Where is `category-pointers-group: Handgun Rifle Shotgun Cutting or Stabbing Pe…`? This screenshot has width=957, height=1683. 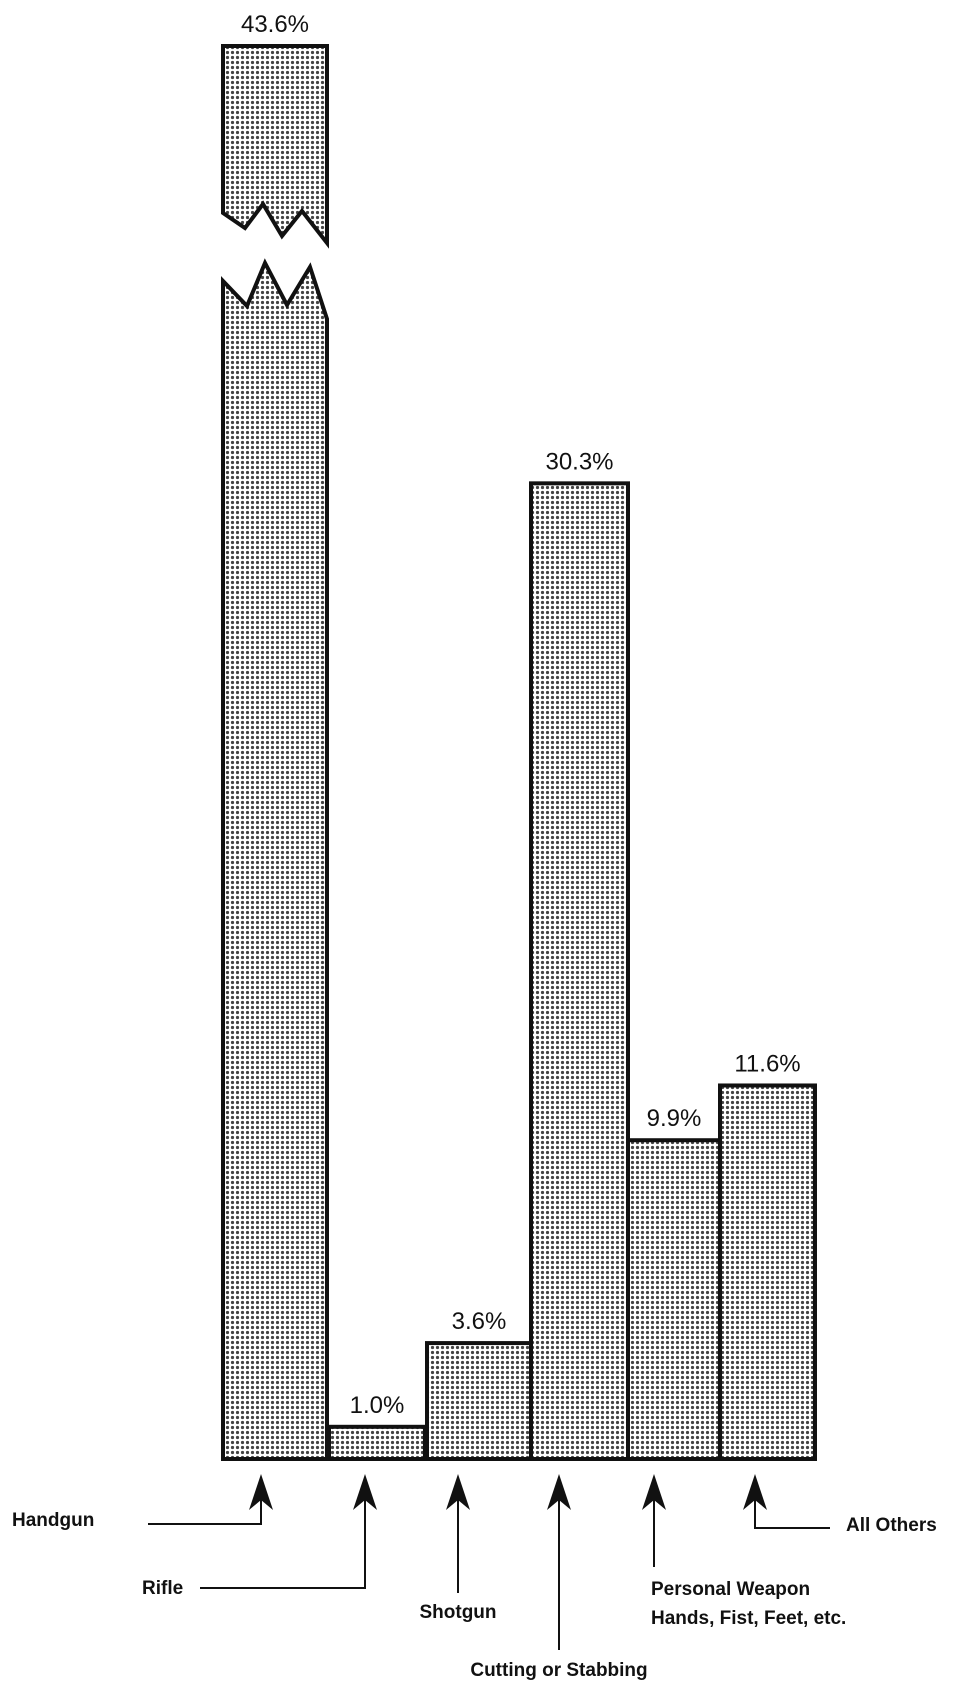
category-pointers-group: Handgun Rifle Shotgun Cutting or Stabbing Pe… is located at coordinates (474, 1577).